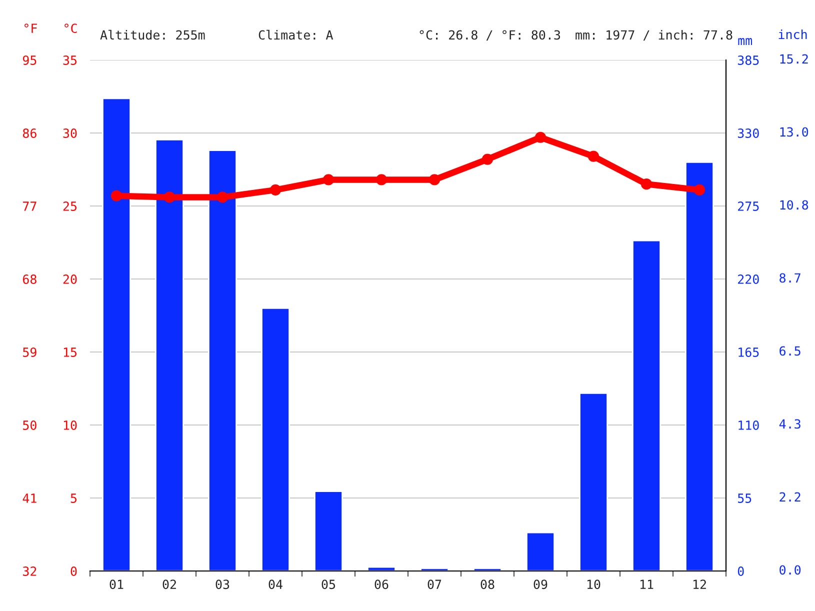 The image size is (815, 611). What do you see at coordinates (647, 584) in the screenshot?
I see `x-tick-label: 11` at bounding box center [647, 584].